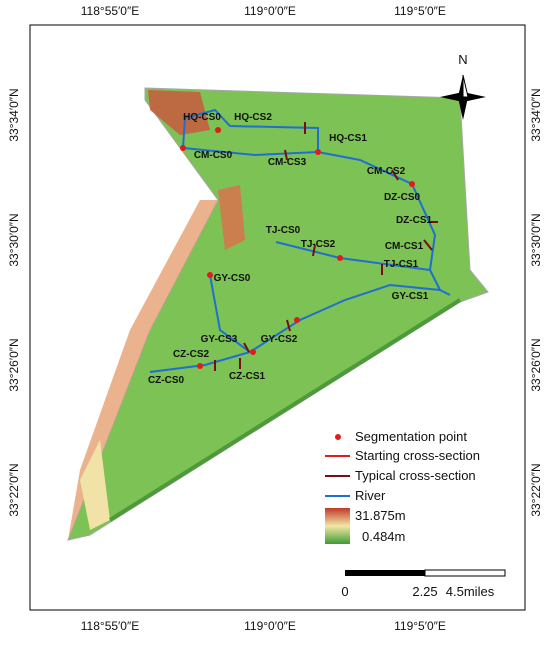 Image resolution: width=550 pixels, height=645 pixels. What do you see at coordinates (380, 515) in the screenshot?
I see `legend-label: 31.875m` at bounding box center [380, 515].